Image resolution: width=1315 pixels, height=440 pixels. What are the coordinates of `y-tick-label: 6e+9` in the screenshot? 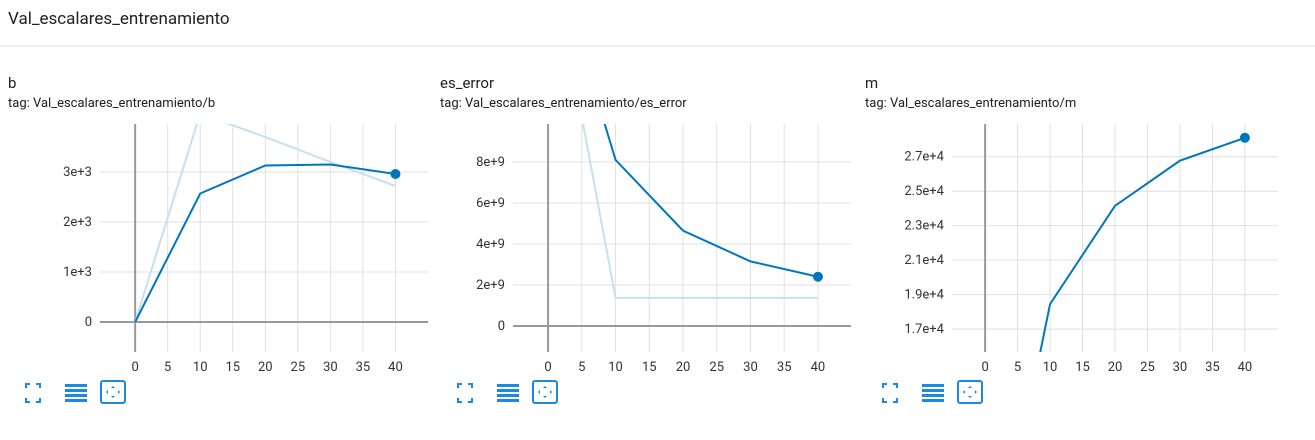 It's located at (490, 203).